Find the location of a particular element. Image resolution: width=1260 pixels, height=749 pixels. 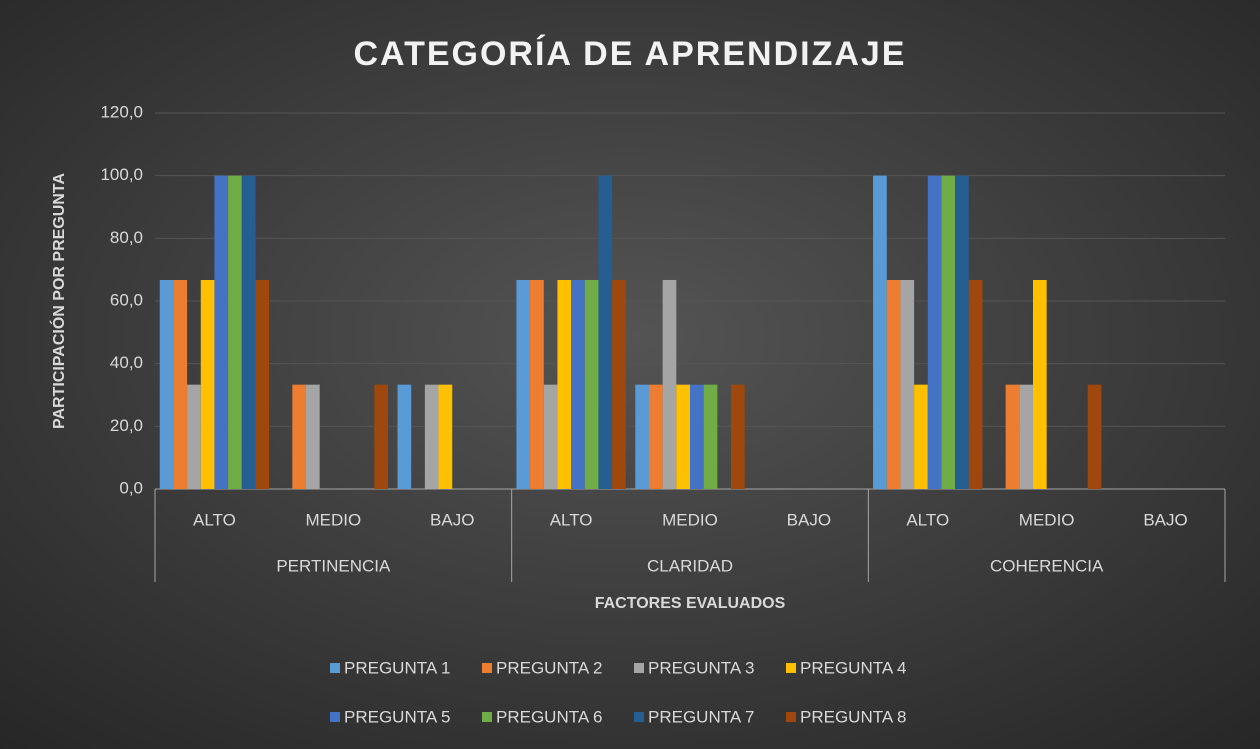

y-tick-label: 20,0 is located at coordinates (126, 425).